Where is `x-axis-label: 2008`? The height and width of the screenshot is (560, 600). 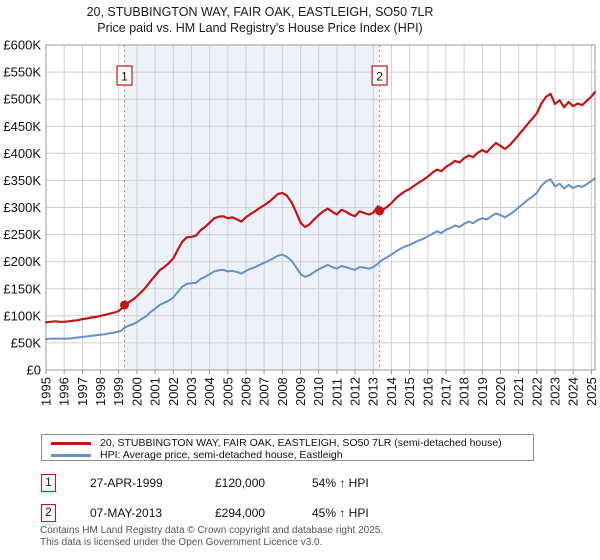 x-axis-label: 2008 is located at coordinates (282, 391).